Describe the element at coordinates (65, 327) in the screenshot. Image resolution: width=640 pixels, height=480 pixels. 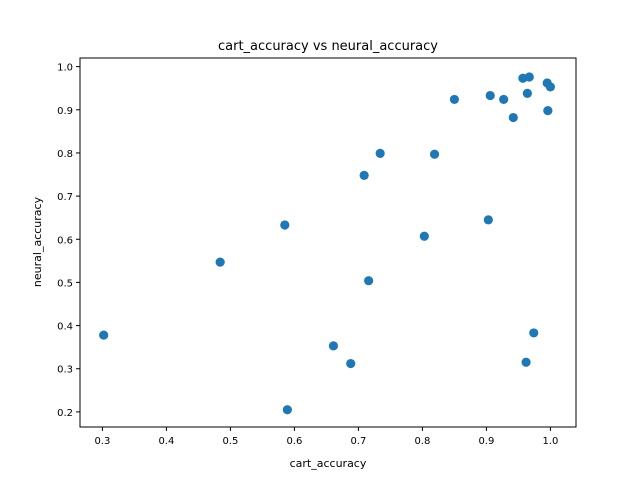
I see `y-tick-label: 0.4` at that location.